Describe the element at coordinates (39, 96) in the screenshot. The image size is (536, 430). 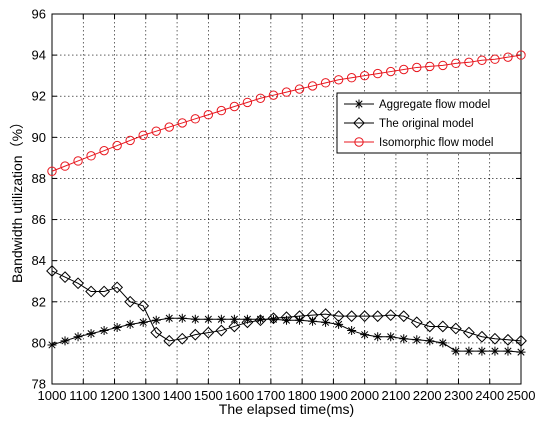
I see `y-tick-label: 92` at that location.